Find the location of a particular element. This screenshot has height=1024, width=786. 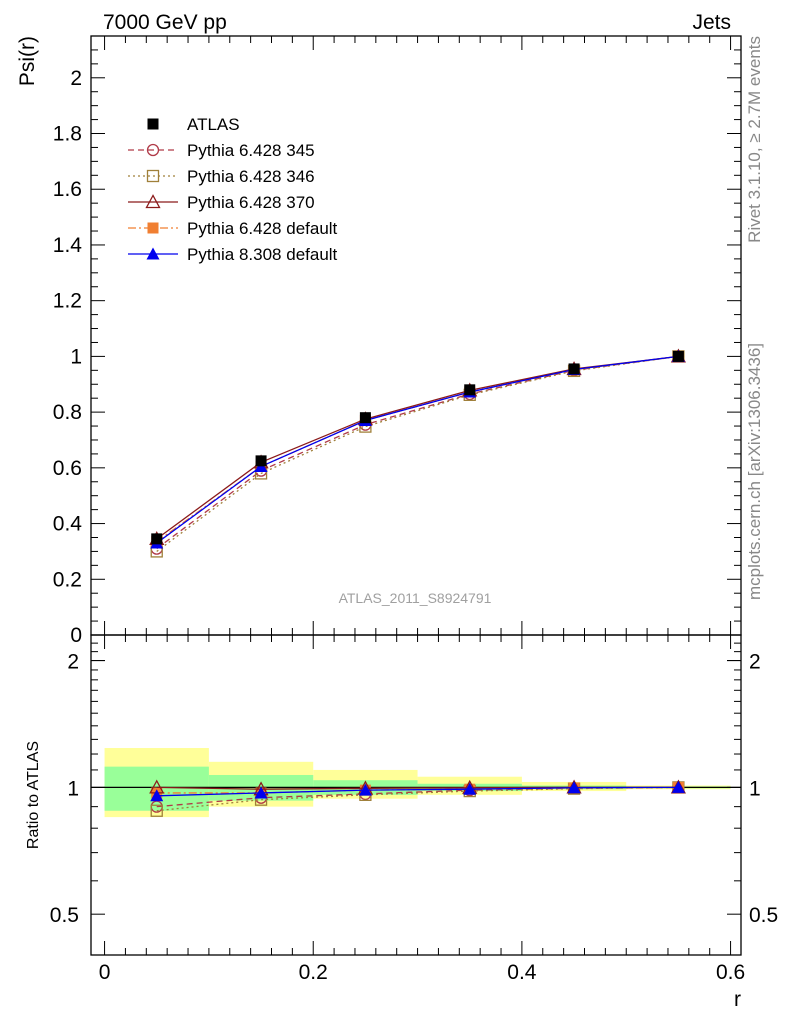

legend-entry: Pythia 6.428 345 is located at coordinates (221, 150).